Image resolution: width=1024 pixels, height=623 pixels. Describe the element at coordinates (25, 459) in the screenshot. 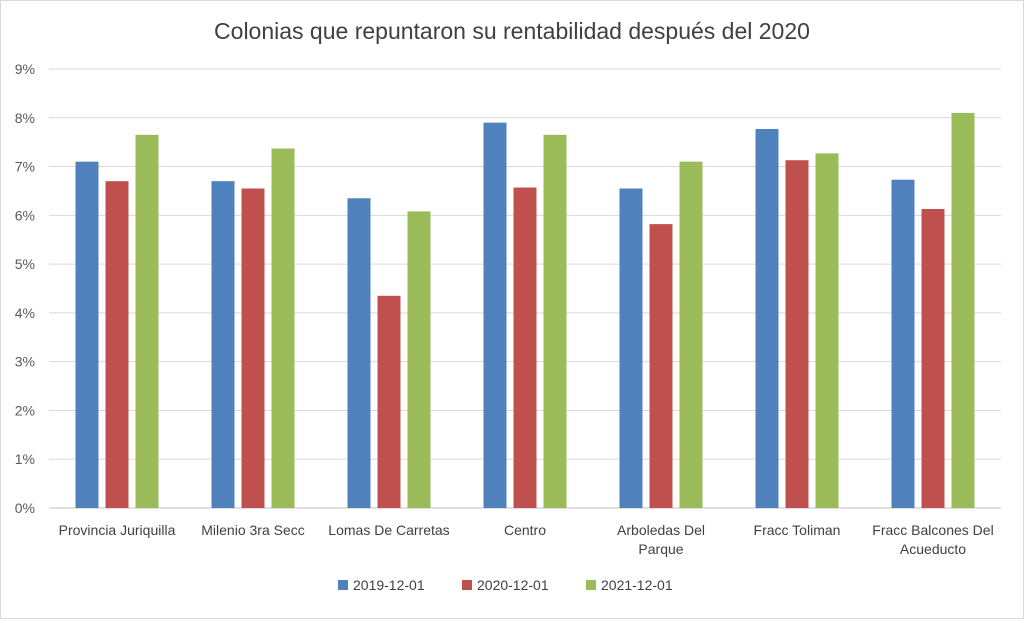

I see `y-tick-label: 1%` at that location.